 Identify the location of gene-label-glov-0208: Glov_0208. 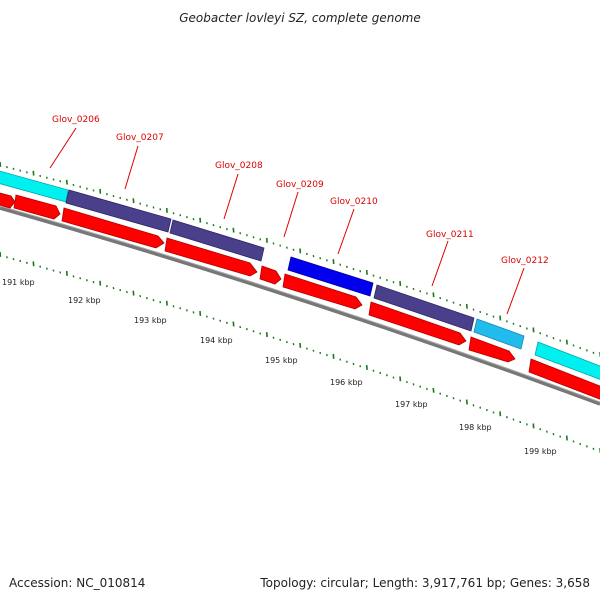
(239, 166).